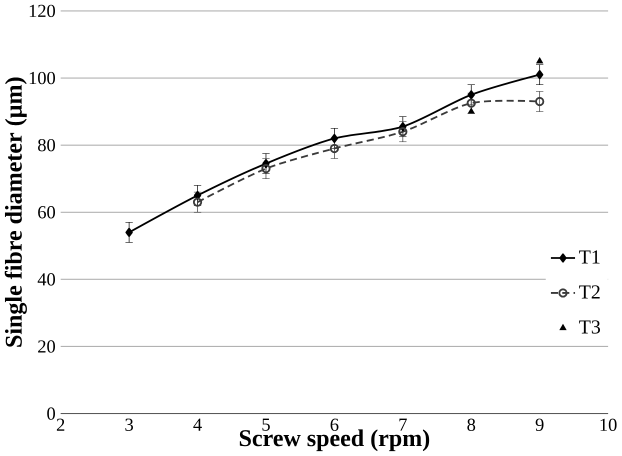  What do you see at coordinates (334, 424) in the screenshot?
I see `x-tick-label: 6` at bounding box center [334, 424].